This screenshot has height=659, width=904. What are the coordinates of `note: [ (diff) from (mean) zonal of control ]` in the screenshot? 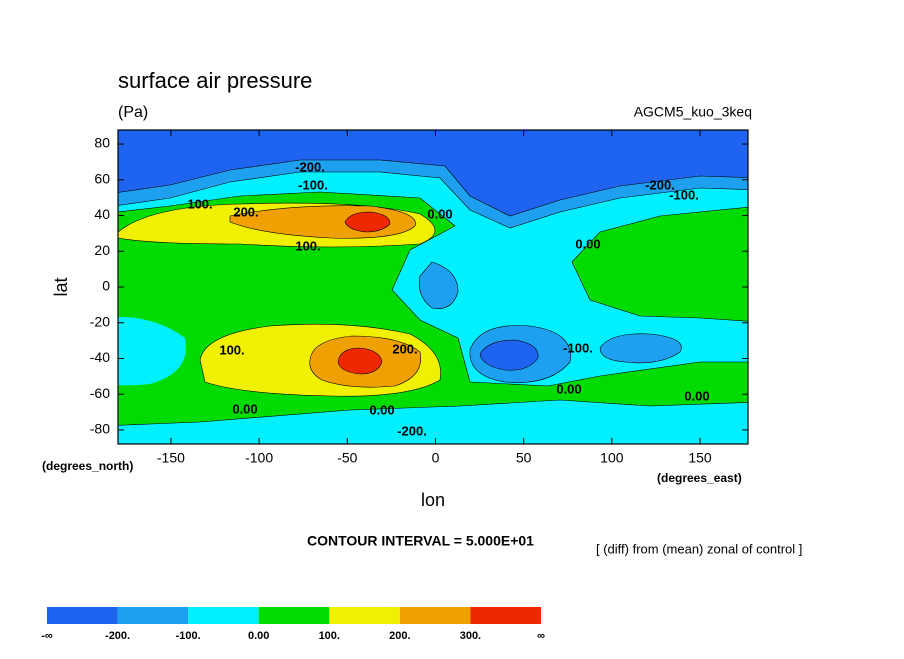 It's located at (699, 548).